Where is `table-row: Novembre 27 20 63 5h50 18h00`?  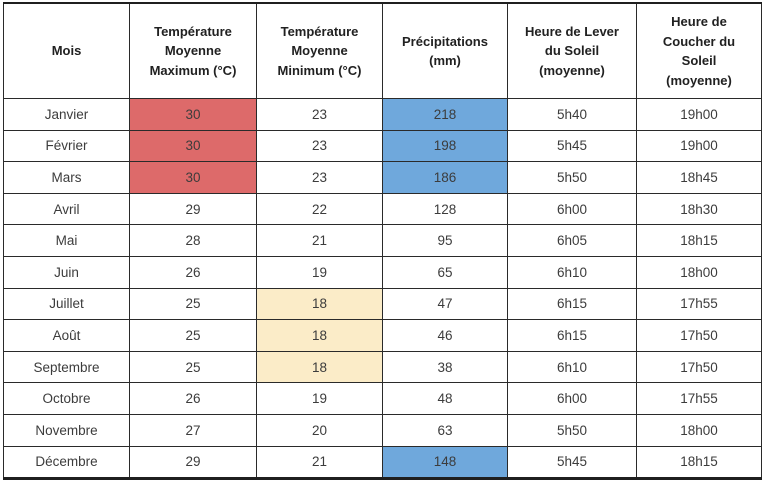 table-row: Novembre 27 20 63 5h50 18h00 is located at coordinates (382, 430).